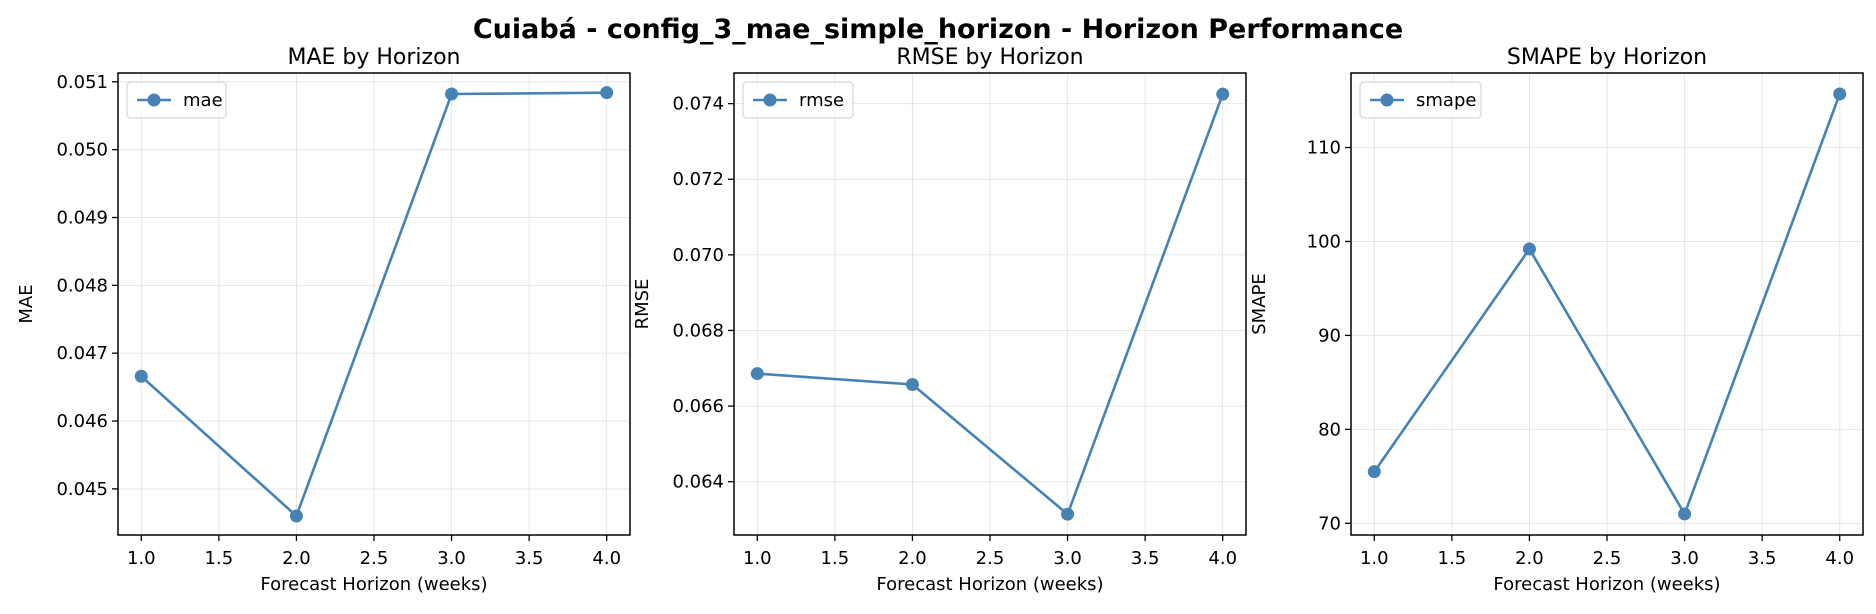  Describe the element at coordinates (1607, 57) in the screenshot. I see `chart-title: SMAPE by Horizon` at that location.